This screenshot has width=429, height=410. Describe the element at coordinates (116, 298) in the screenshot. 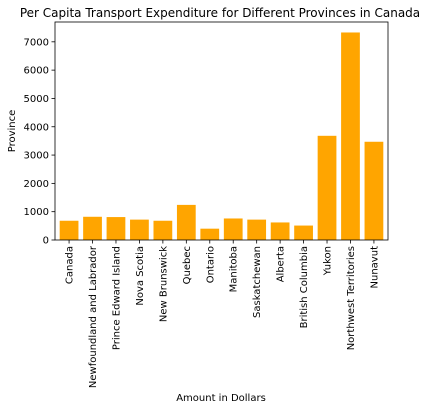

I see `x-tick-label-prince-edward-island: Prince Edward Island` at that location.